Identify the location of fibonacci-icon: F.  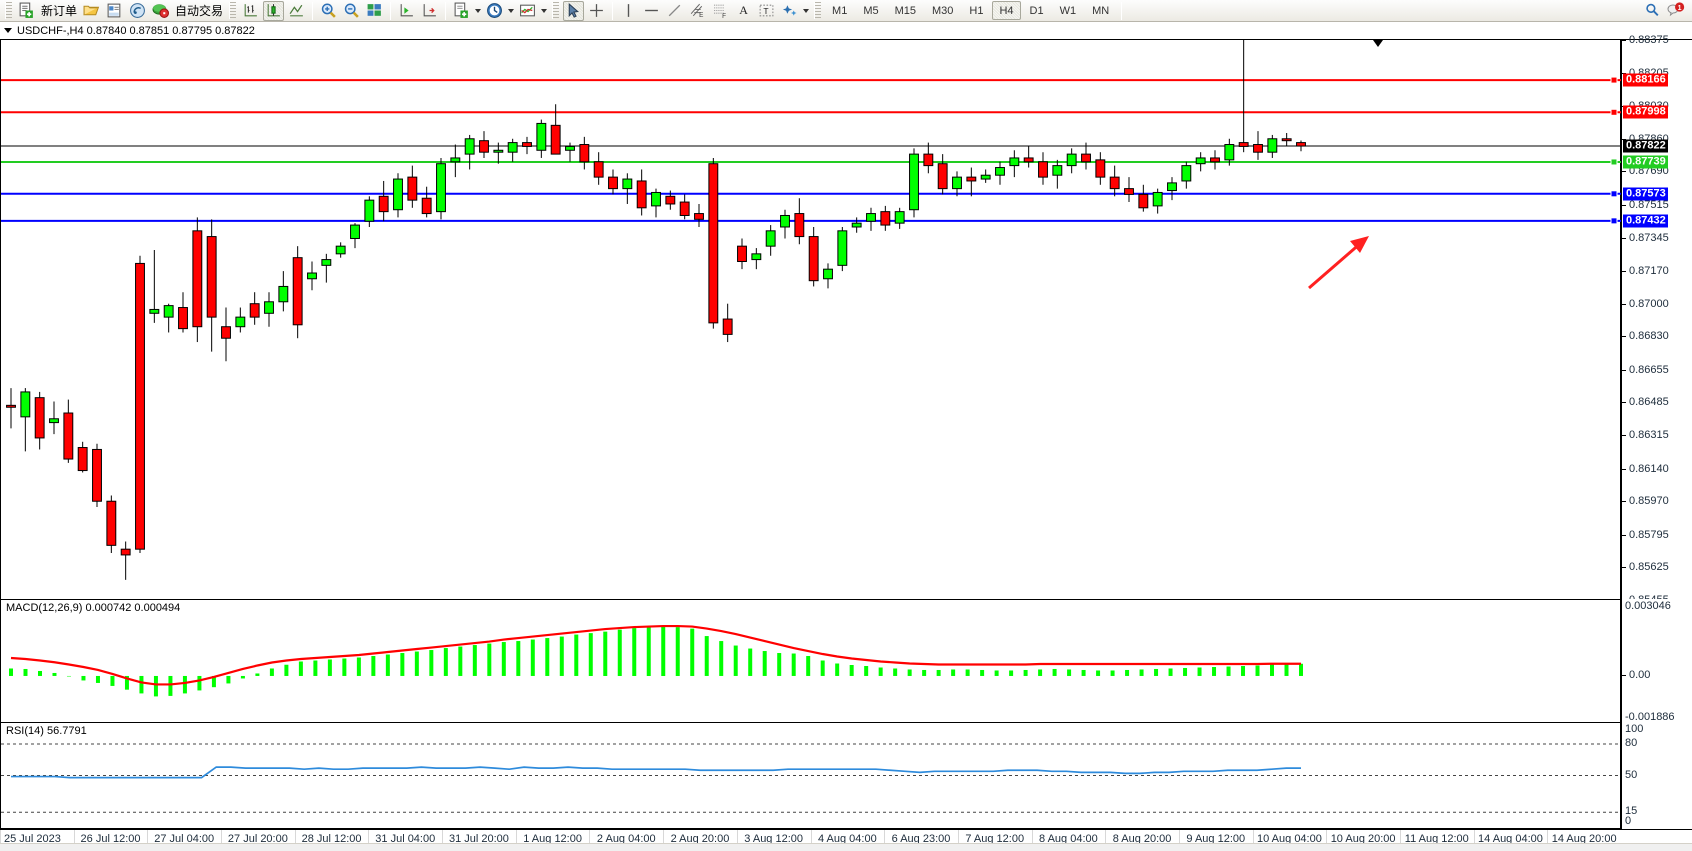
(720, 11).